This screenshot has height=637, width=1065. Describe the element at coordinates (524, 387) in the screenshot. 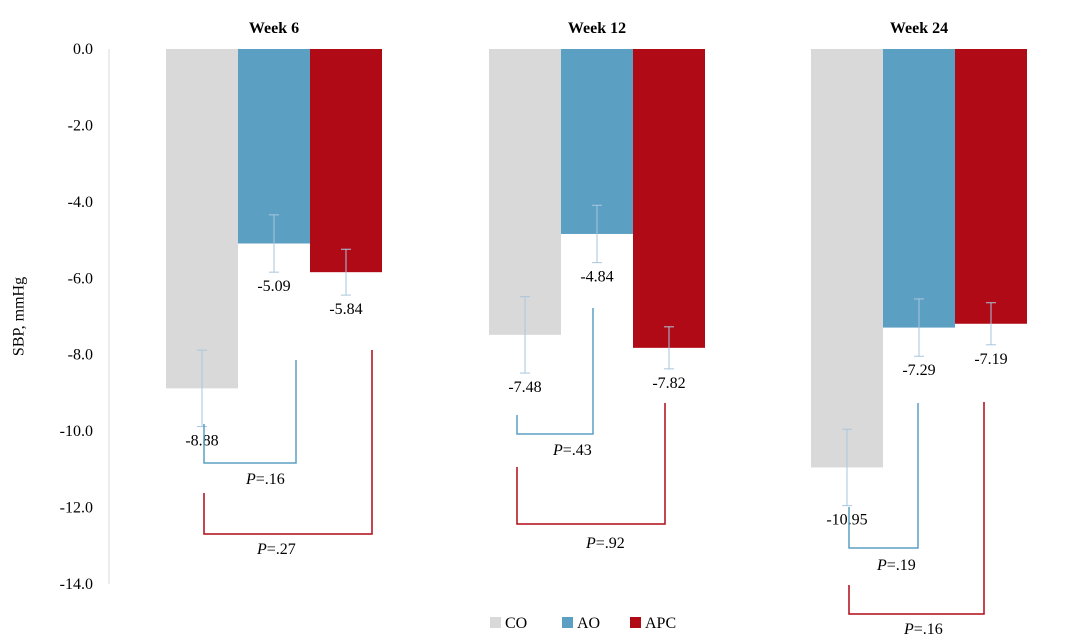

I see `value-label-co: -7.48` at that location.